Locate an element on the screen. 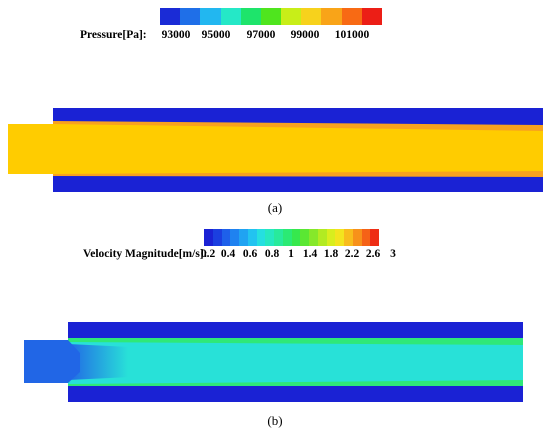 This screenshot has height=437, width=550. velocity-tick: 3 is located at coordinates (393, 254).